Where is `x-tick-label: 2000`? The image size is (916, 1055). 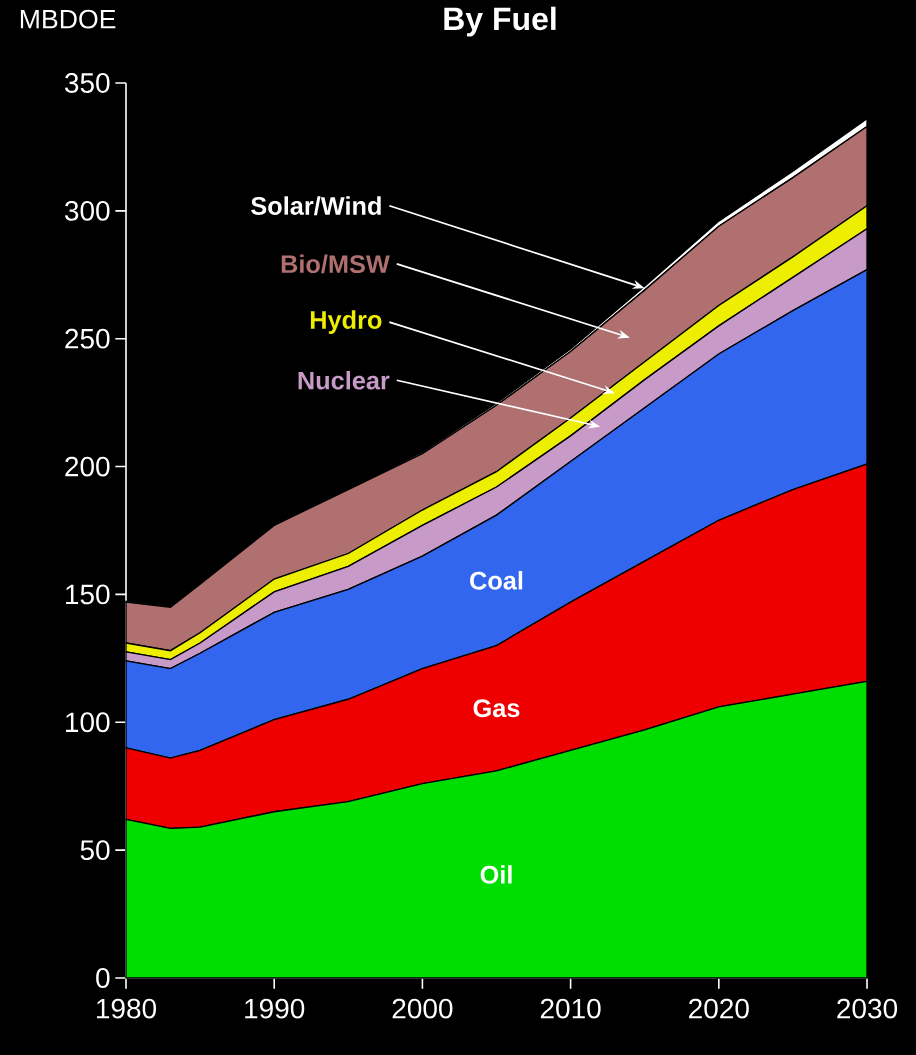
x-tick-label: 2000 is located at coordinates (422, 1008).